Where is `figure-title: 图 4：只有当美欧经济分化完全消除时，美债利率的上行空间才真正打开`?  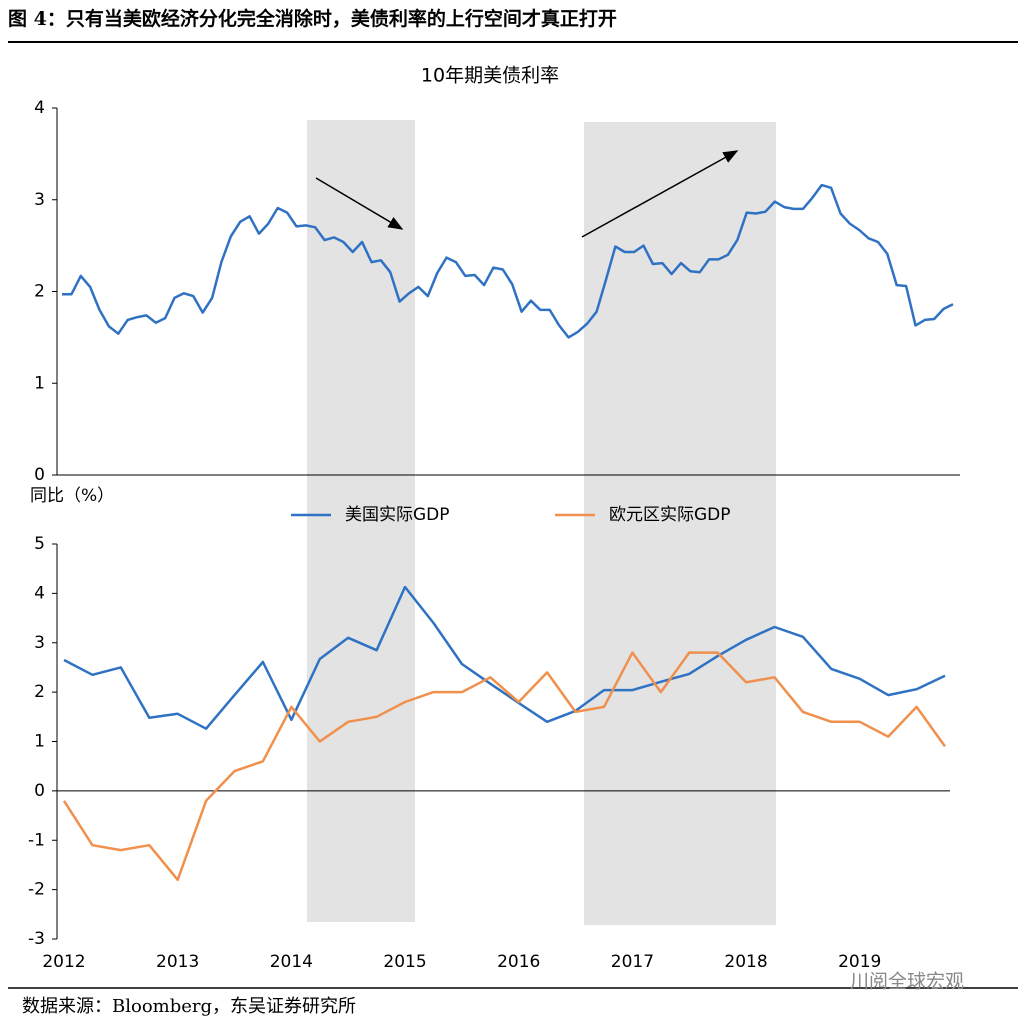
figure-title: 图 4：只有当美欧经济分化完全消除时，美债利率的上行空间才真正打开 is located at coordinates (312, 18).